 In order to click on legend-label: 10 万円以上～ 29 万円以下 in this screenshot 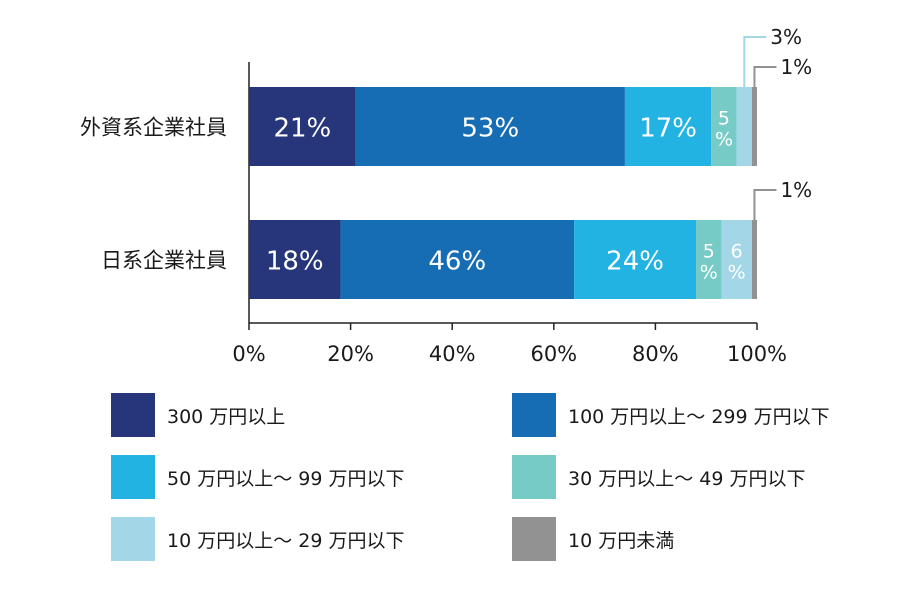, I will do `click(286, 540)`.